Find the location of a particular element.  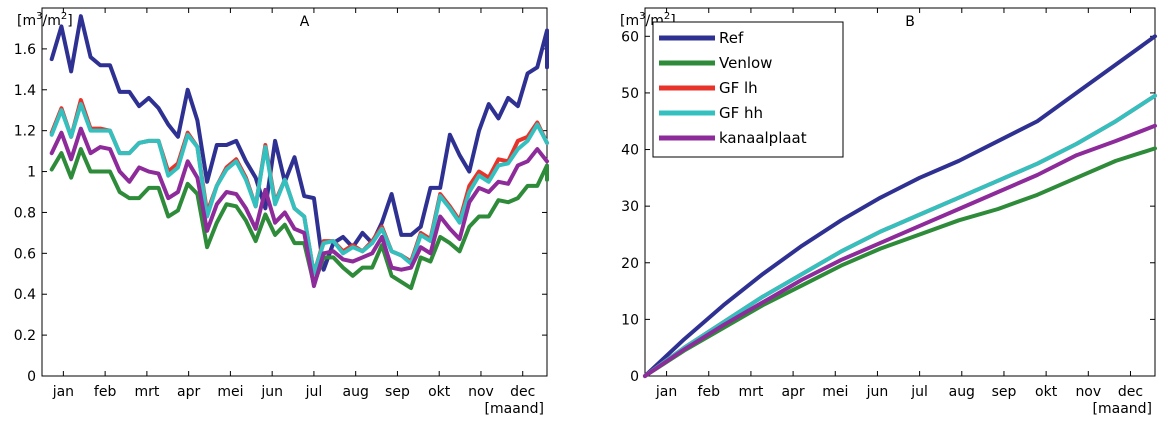

y-tick-label: 10 is located at coordinates (630, 320).